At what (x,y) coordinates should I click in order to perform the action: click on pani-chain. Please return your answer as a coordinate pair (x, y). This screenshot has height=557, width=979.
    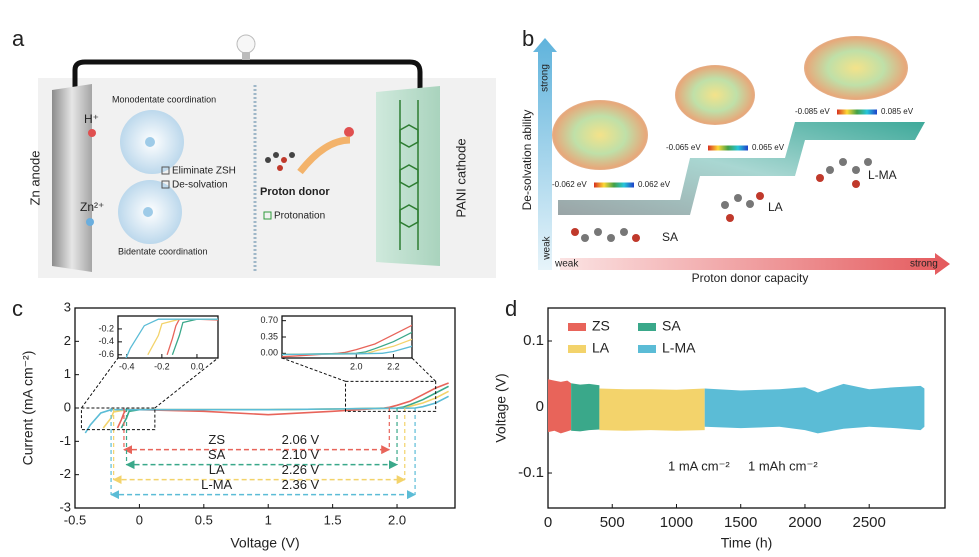
    Looking at the image, I should click on (409, 175).